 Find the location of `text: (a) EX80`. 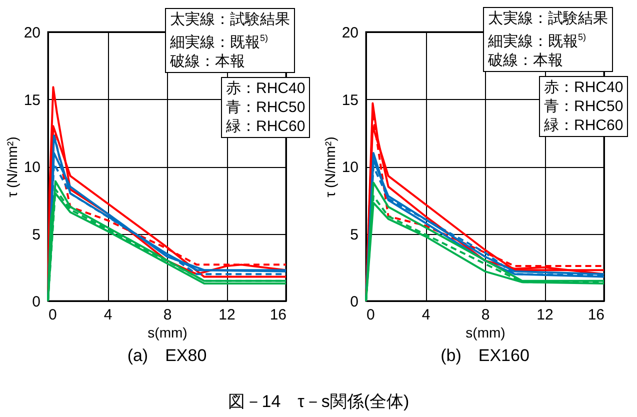

text: (a) EX80 is located at coordinates (167, 355).